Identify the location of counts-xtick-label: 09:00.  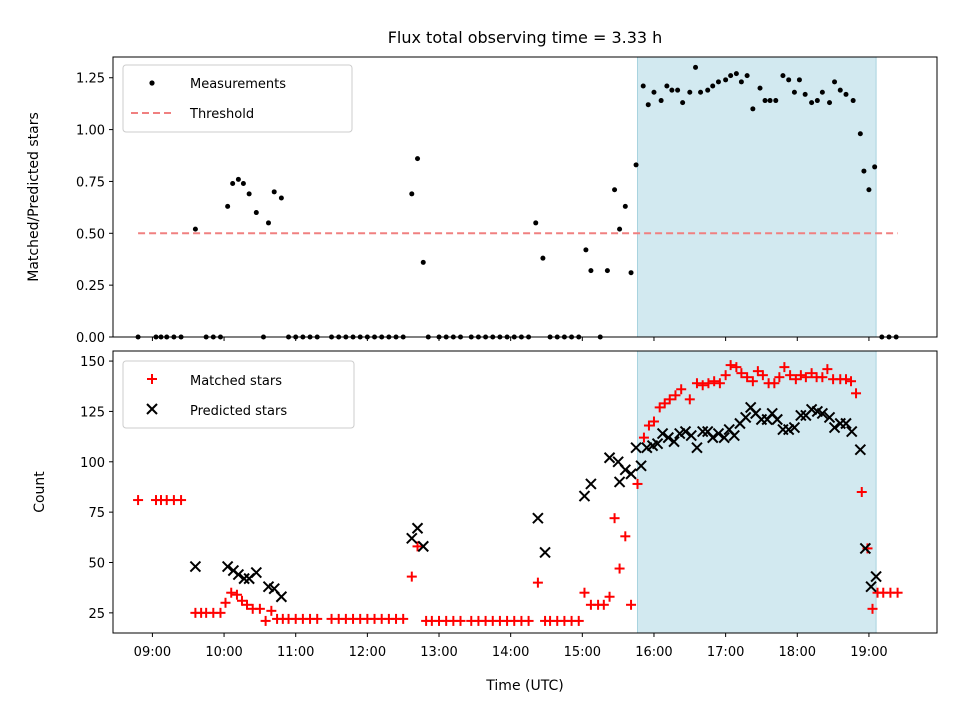
(152, 652).